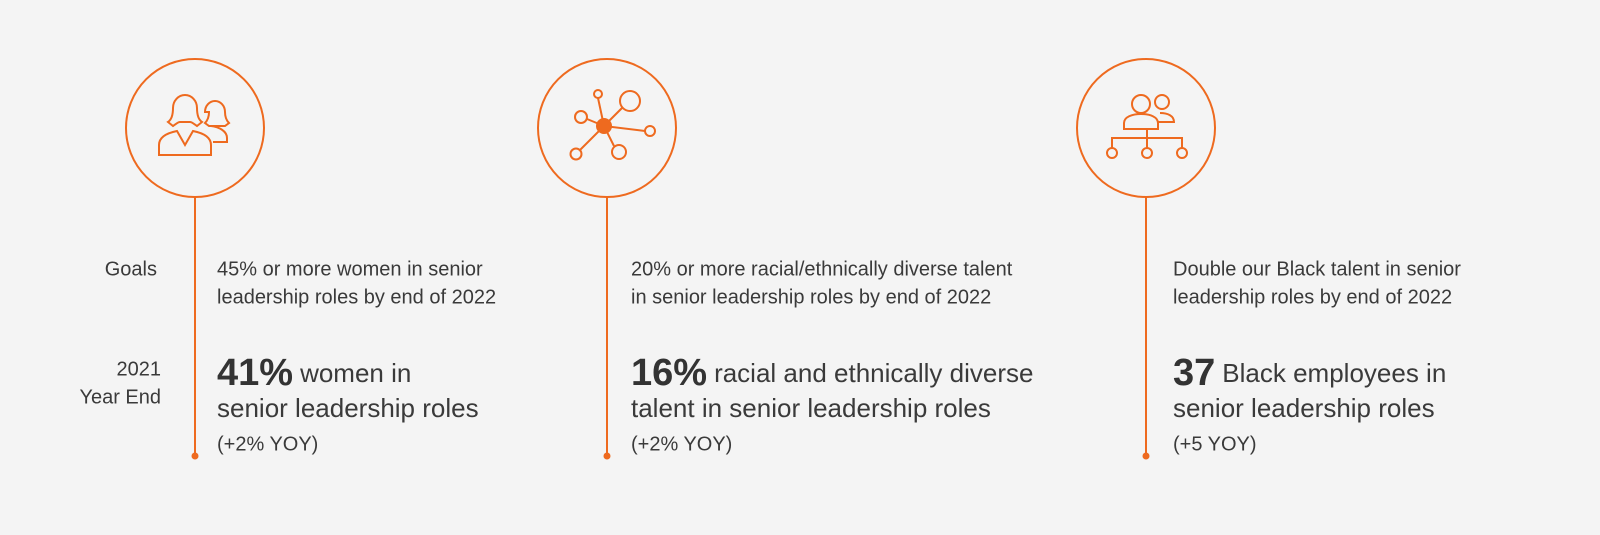  I want to click on org-icon, so click(1147, 126).